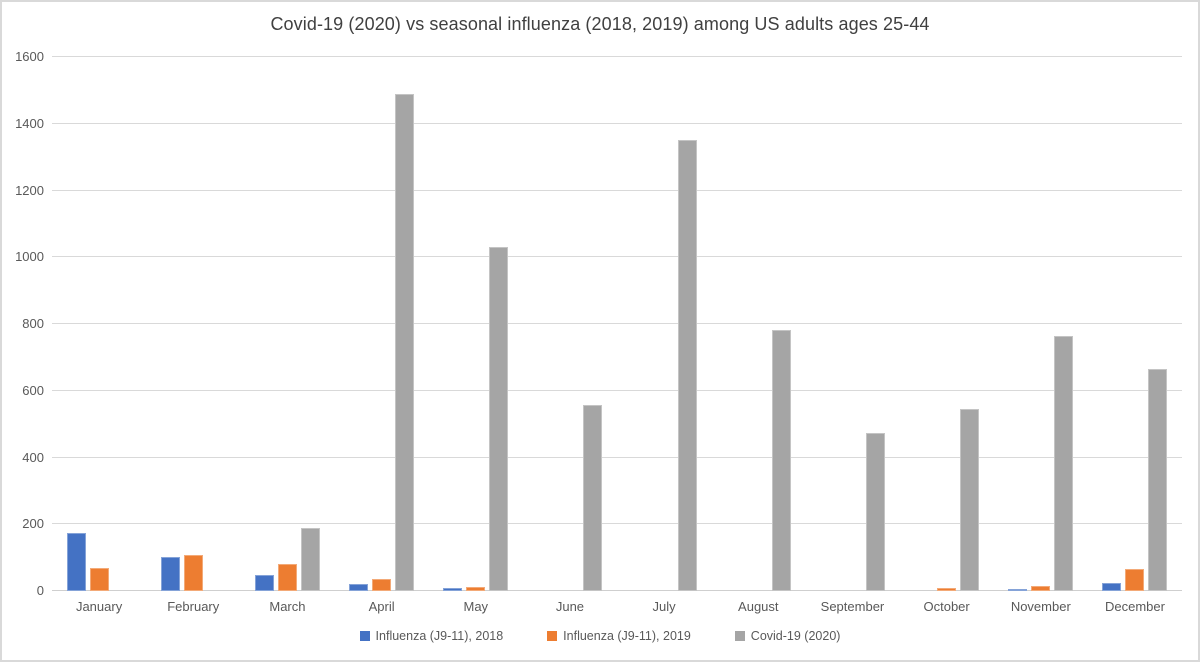 The width and height of the screenshot is (1200, 662). I want to click on bar-group-september, so click(852, 324).